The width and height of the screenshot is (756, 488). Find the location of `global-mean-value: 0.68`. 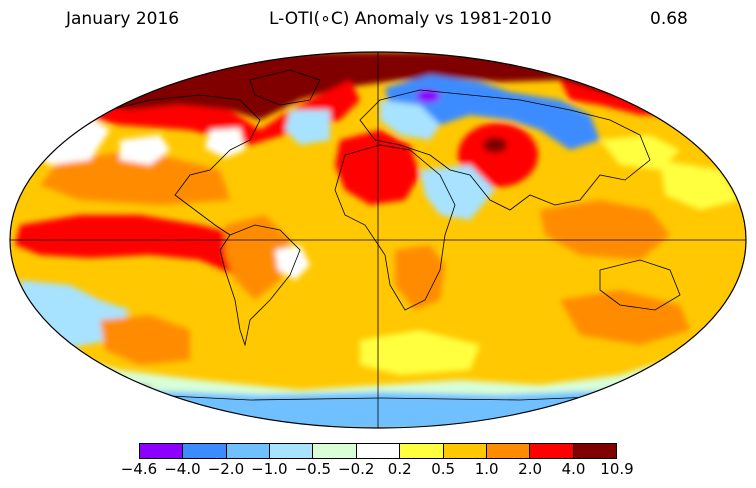

global-mean-value: 0.68 is located at coordinates (669, 19).